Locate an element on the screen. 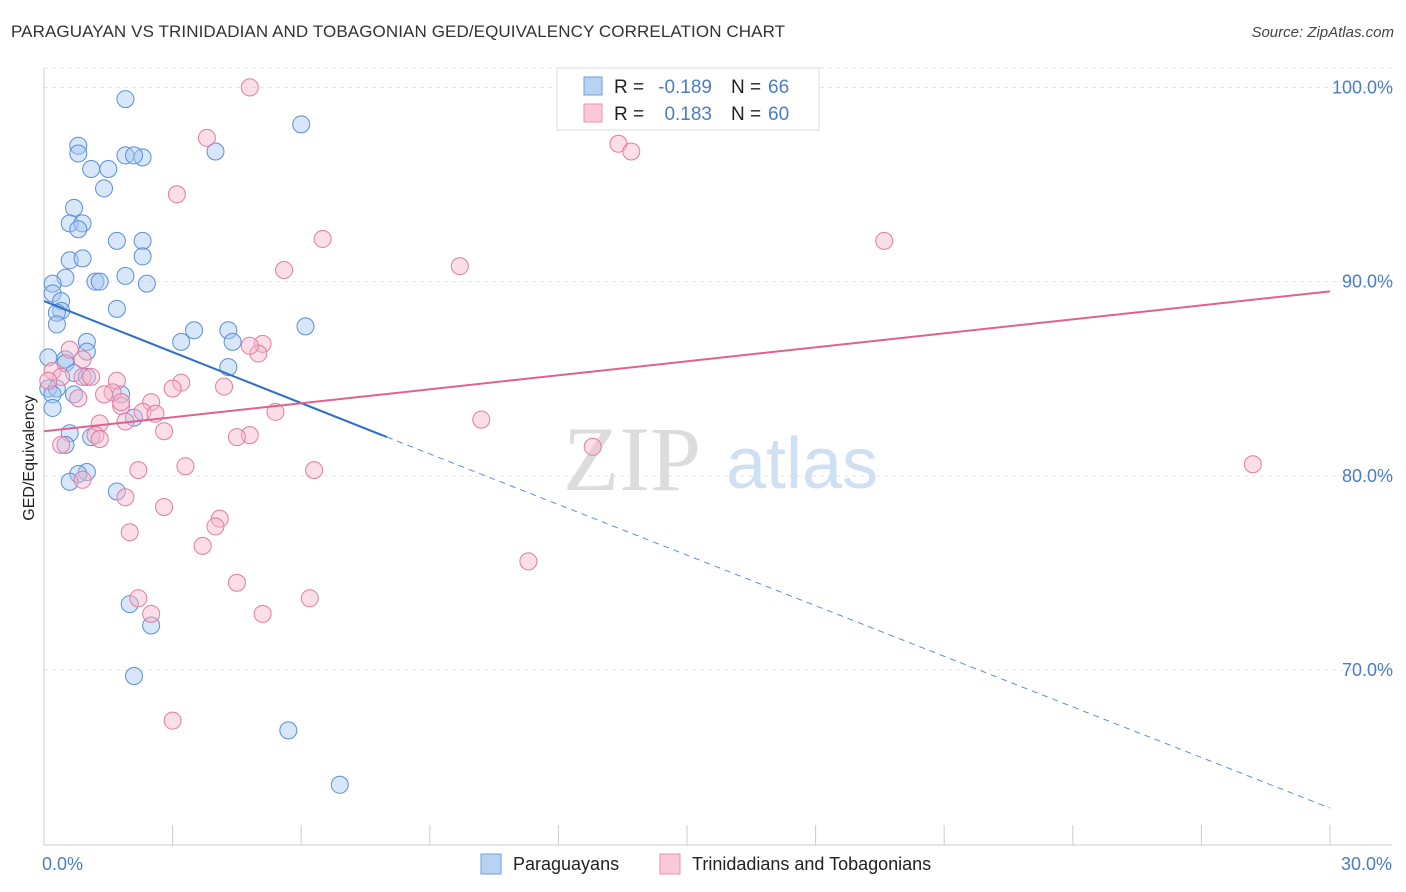  x-tick-label: 0.0% is located at coordinates (62, 864).